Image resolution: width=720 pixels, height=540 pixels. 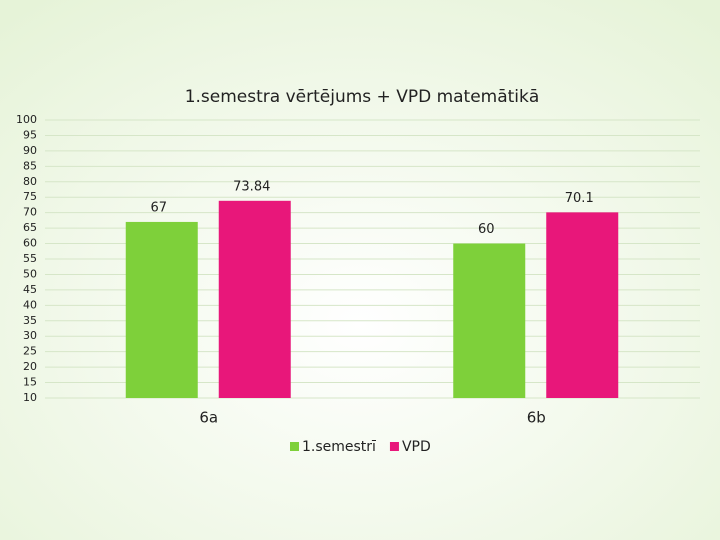 I want to click on y-tick-label: 20, so click(x=30, y=366).